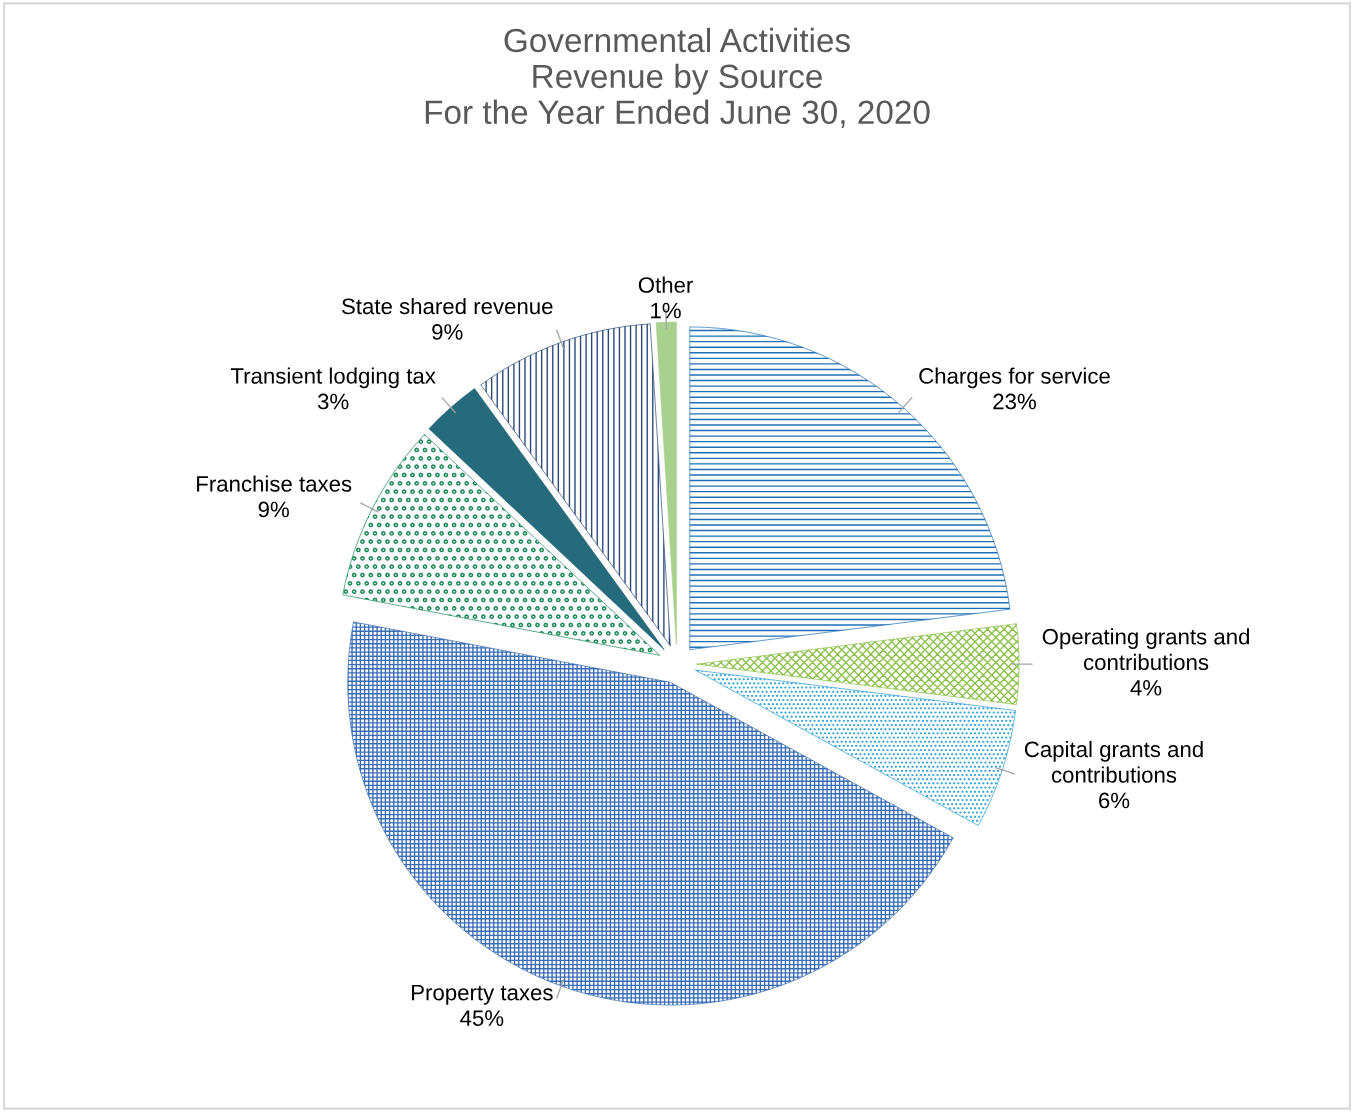 The image size is (1354, 1112). I want to click on slice-label: Charges for service, so click(1014, 378).